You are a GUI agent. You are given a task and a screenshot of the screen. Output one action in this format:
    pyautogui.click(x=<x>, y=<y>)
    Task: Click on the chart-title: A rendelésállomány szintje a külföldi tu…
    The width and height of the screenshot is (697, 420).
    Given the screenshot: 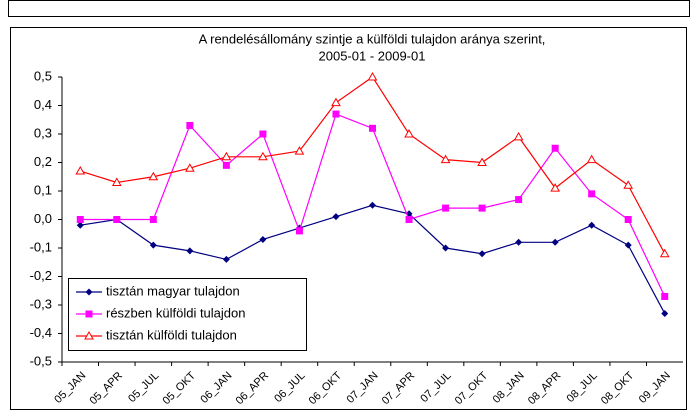 What is the action you would take?
    pyautogui.click(x=372, y=38)
    